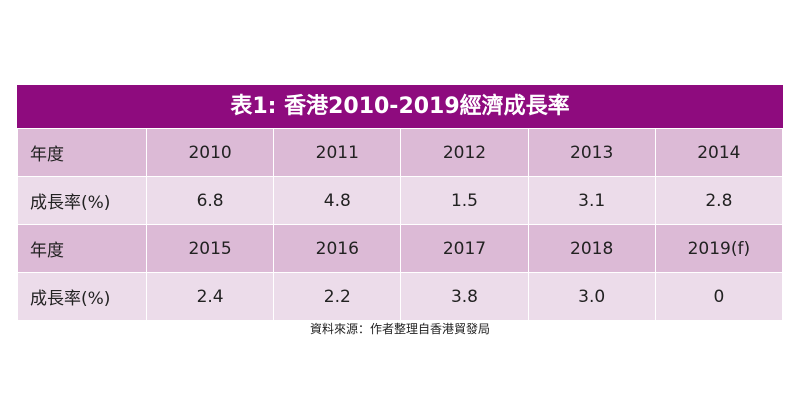 This screenshot has width=800, height=400. What do you see at coordinates (210, 296) in the screenshot?
I see `table-cell: 2.4` at bounding box center [210, 296].